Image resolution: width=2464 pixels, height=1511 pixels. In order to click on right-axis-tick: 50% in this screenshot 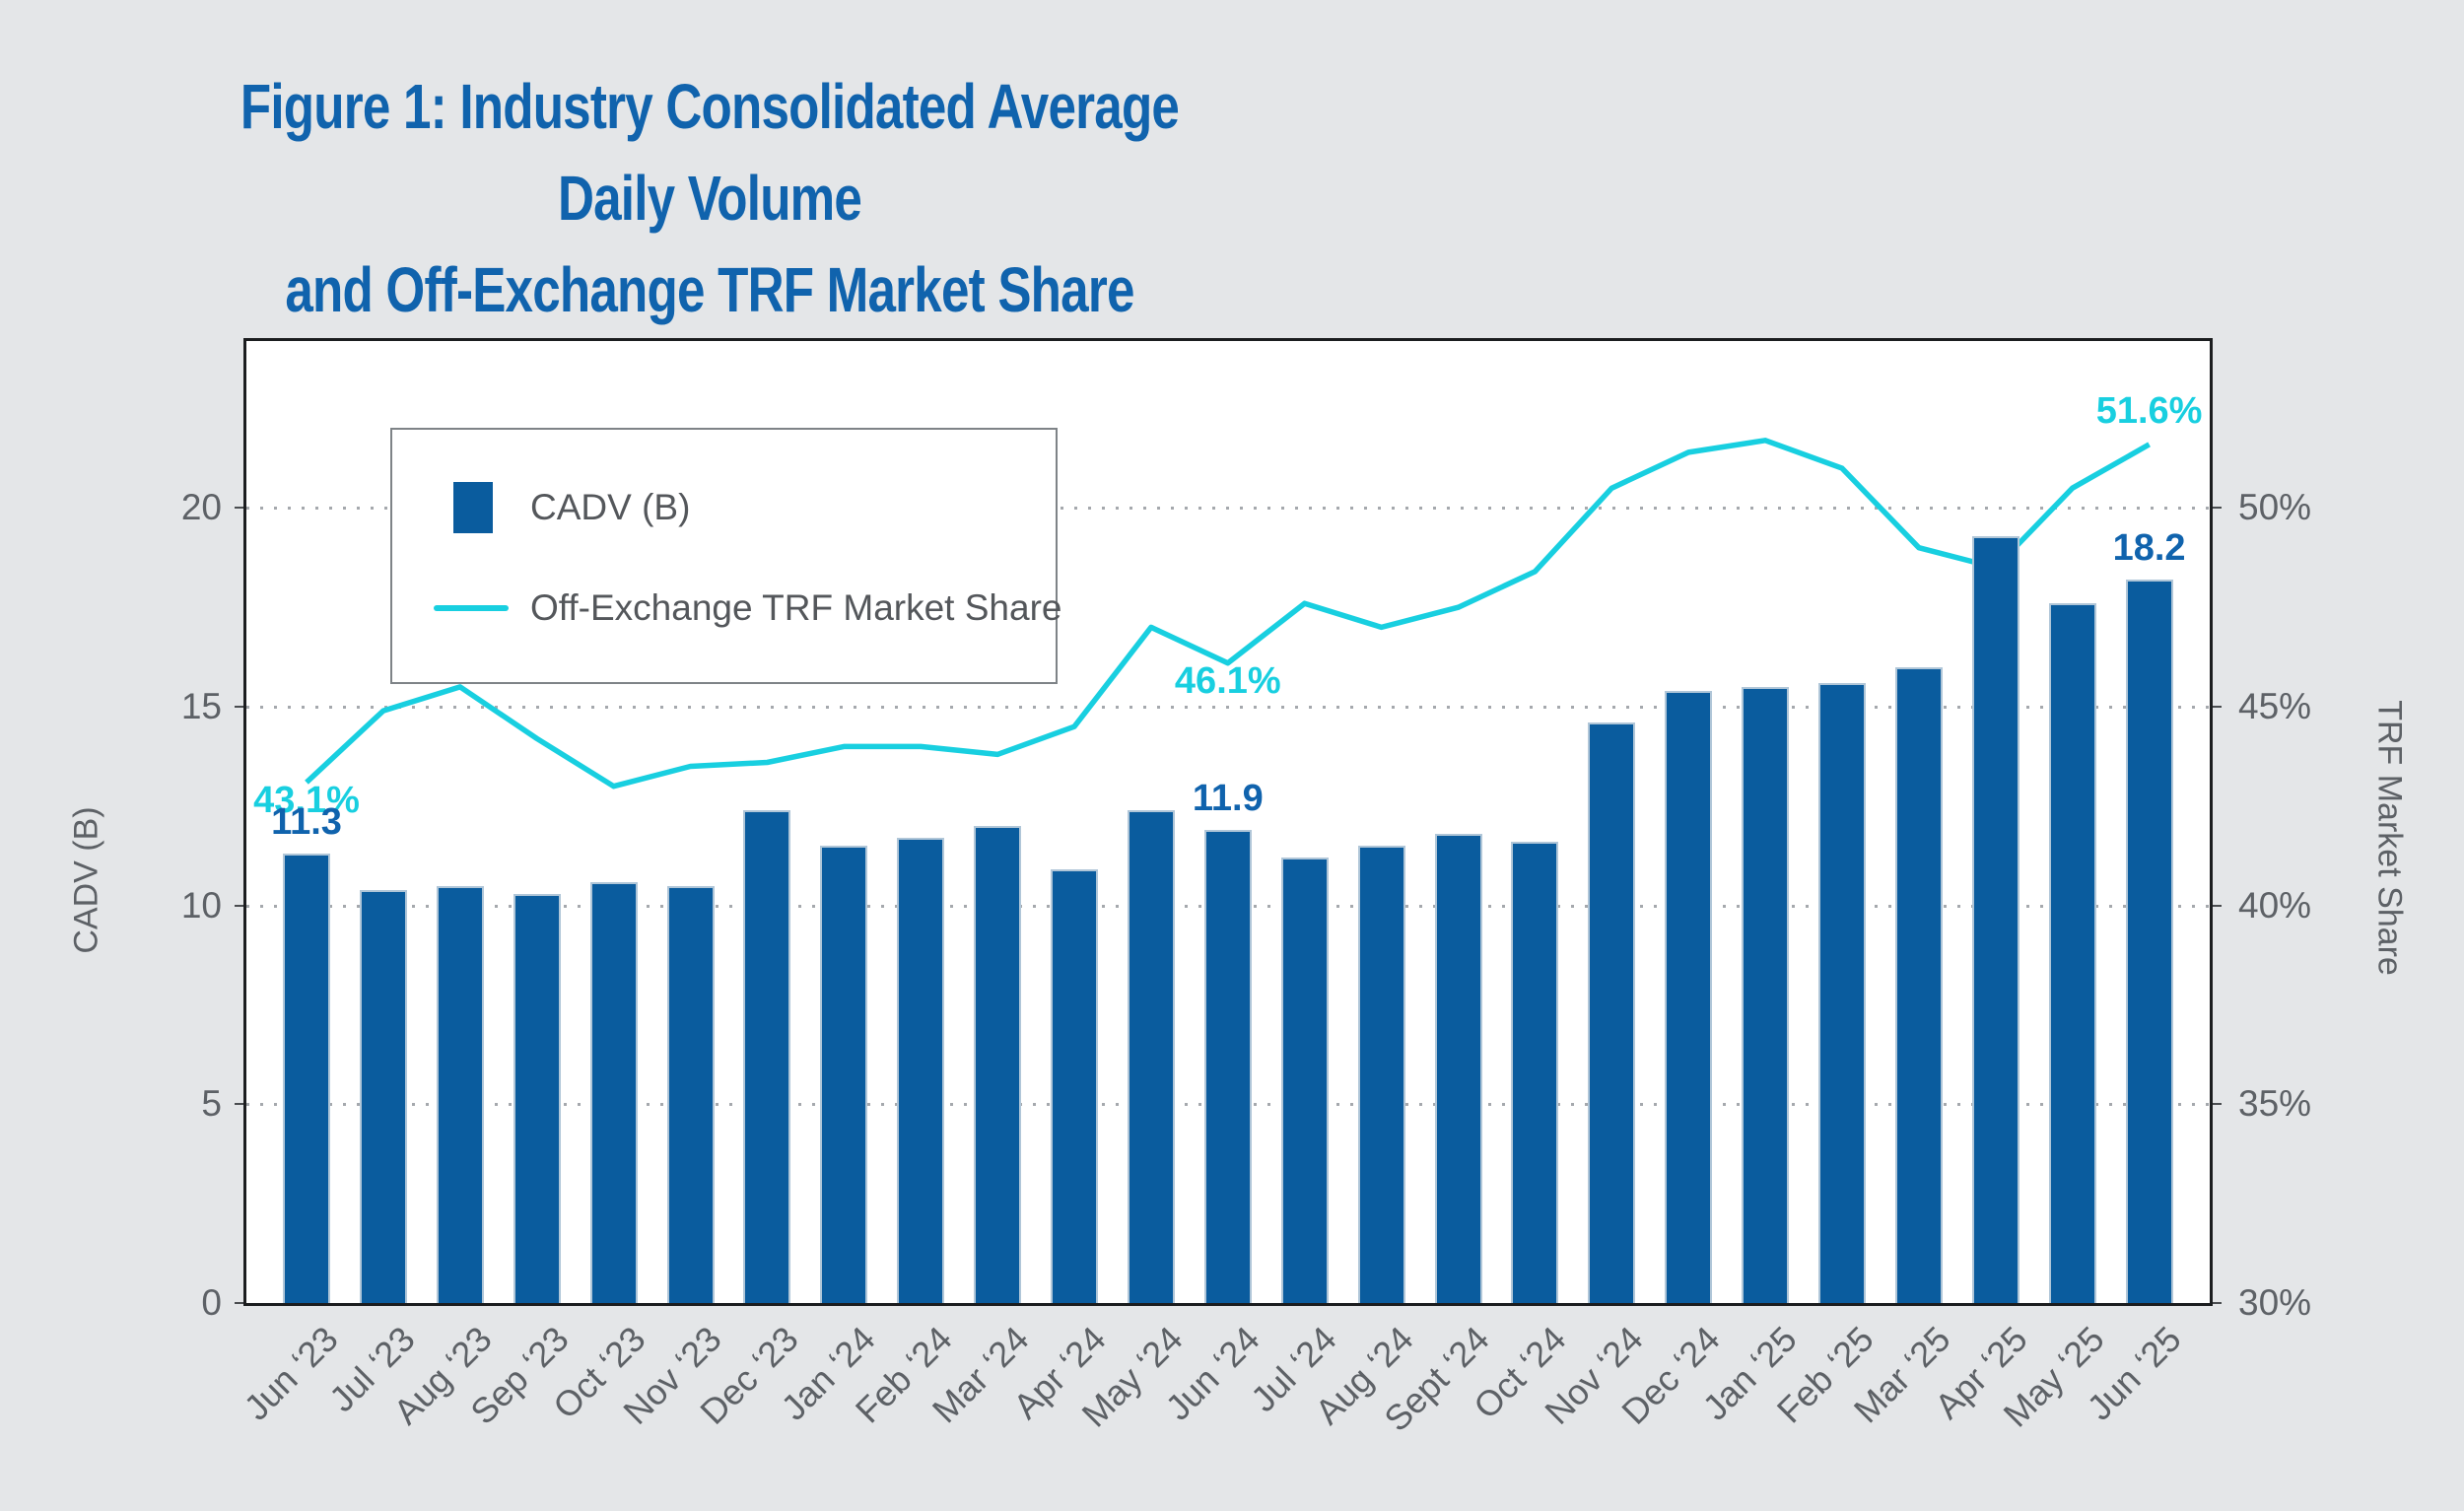, I will do `click(2275, 508)`.